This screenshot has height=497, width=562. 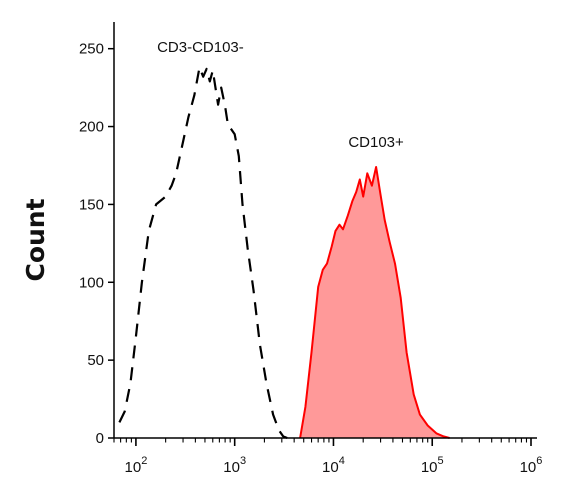 What do you see at coordinates (376, 142) in the screenshot?
I see `series-annotation-label: CD103+` at bounding box center [376, 142].